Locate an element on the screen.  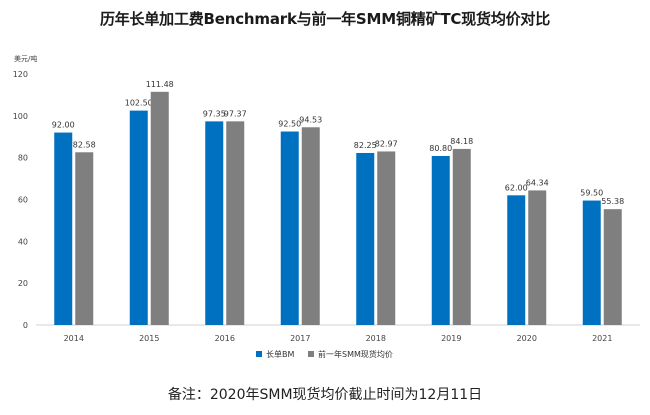
legend: 长单BM 前一年SMM现货均价 is located at coordinates (324, 354).